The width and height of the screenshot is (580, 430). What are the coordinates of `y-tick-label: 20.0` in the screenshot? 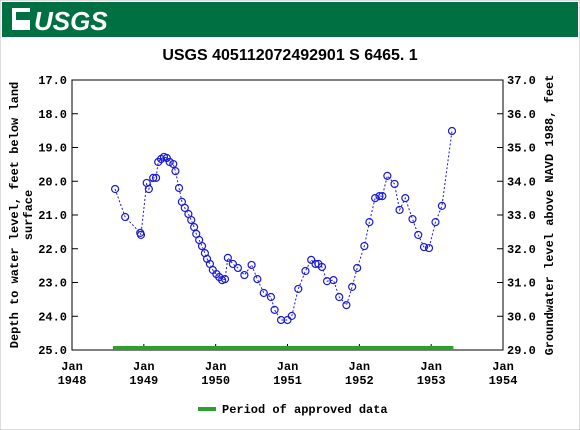 It's located at (52, 182).